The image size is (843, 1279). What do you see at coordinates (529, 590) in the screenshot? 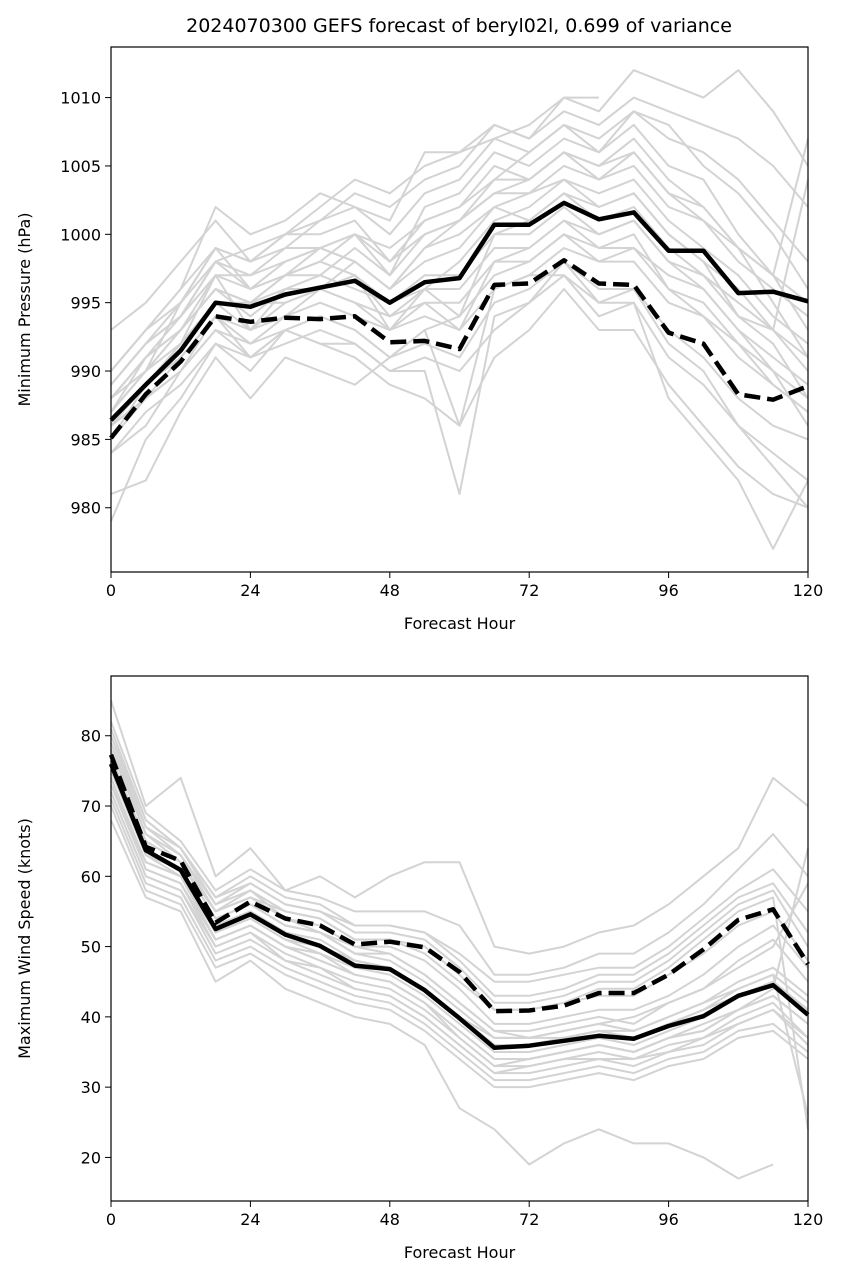
I see `pressure-x-tick-label: 72` at bounding box center [529, 590].